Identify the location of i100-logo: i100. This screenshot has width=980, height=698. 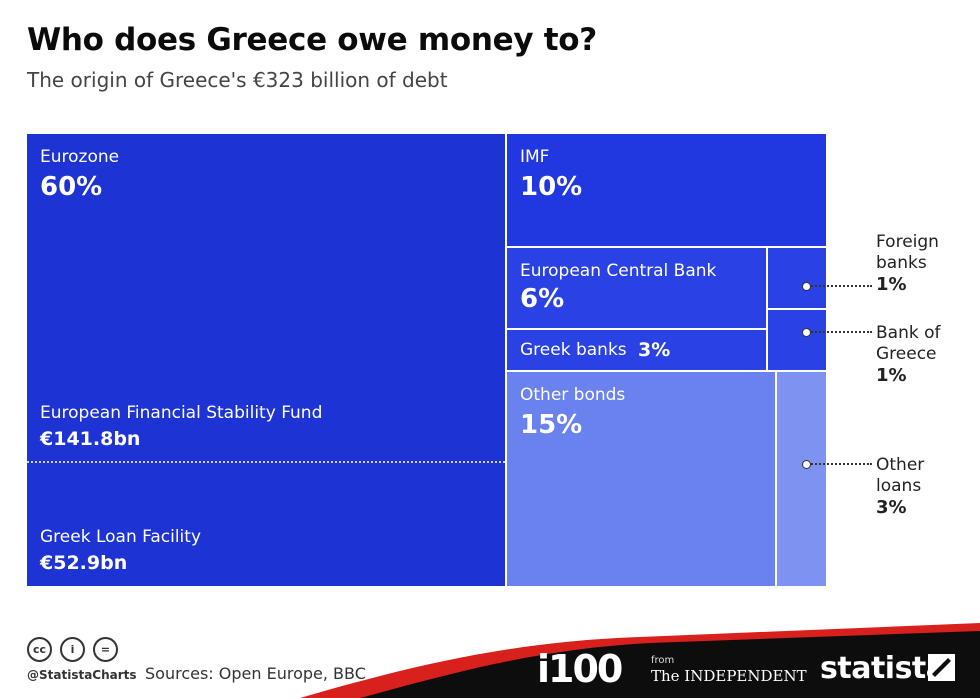
(580, 669).